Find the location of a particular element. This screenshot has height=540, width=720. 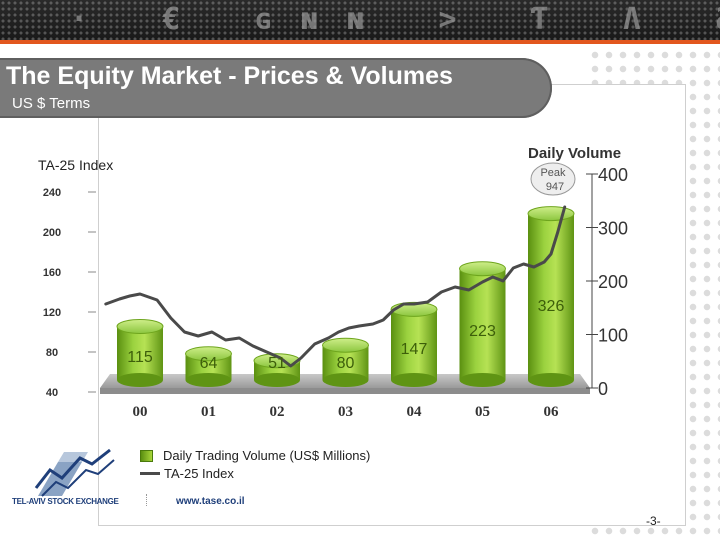

legend-volume-swatch is located at coordinates (146, 455).